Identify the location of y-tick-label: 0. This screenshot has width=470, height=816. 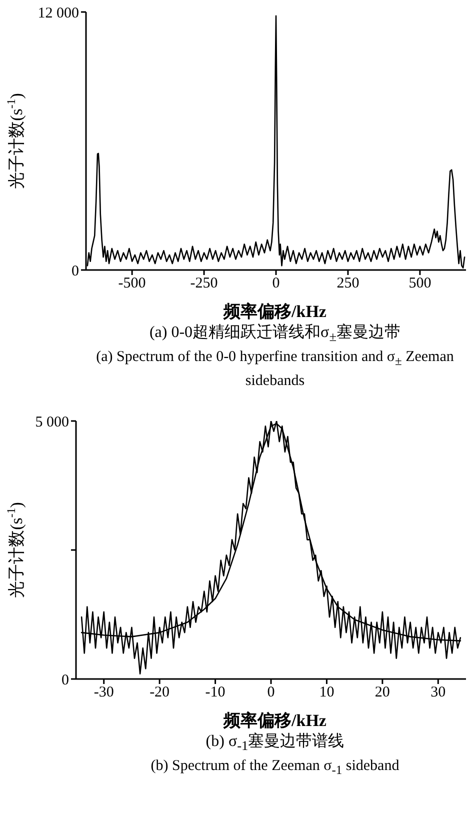
(65, 680).